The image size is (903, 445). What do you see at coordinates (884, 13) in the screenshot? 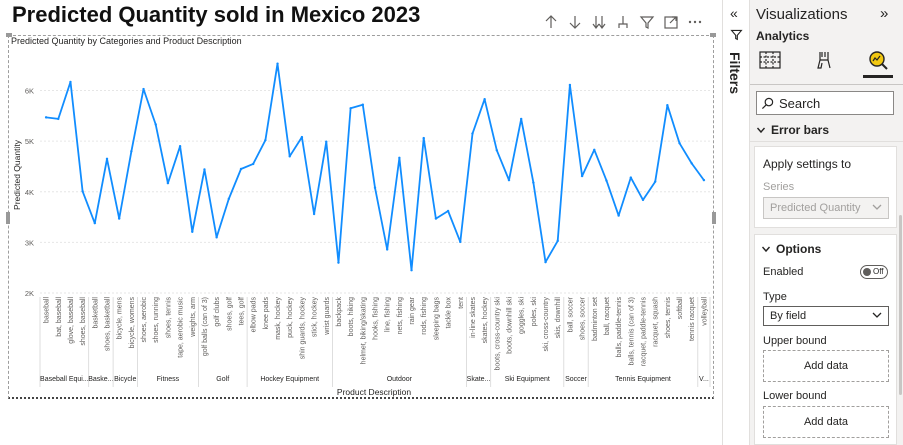
I see `double-chevron-right-icon: »` at bounding box center [884, 13].